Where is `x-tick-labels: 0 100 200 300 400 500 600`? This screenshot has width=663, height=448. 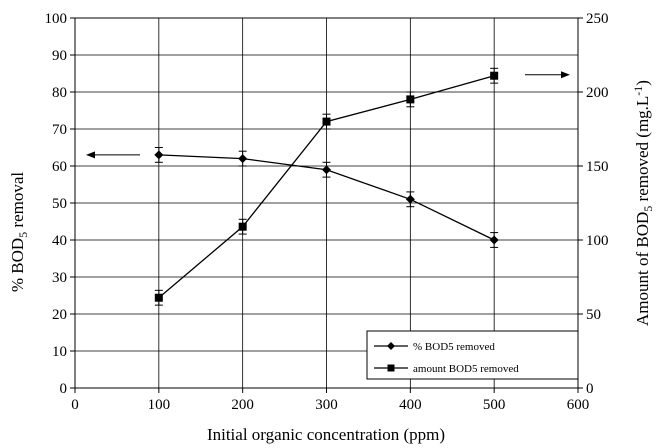
x-tick-labels: 0 100 200 300 400 500 600 is located at coordinates (330, 400).